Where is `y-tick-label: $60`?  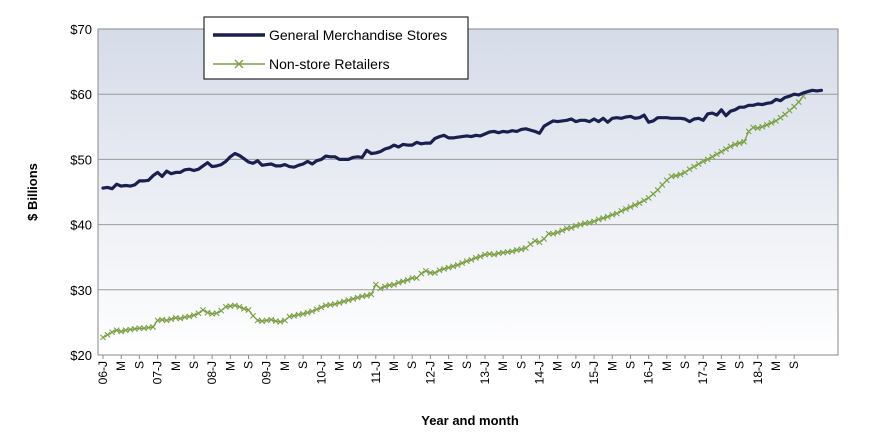
y-tick-label: $60 is located at coordinates (81, 94).